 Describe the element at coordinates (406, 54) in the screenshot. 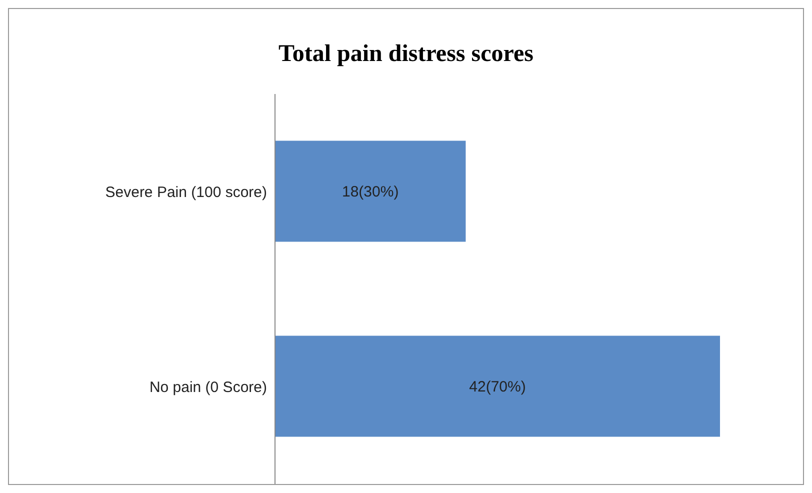

I see `chart-title: Total pain distress scores` at that location.